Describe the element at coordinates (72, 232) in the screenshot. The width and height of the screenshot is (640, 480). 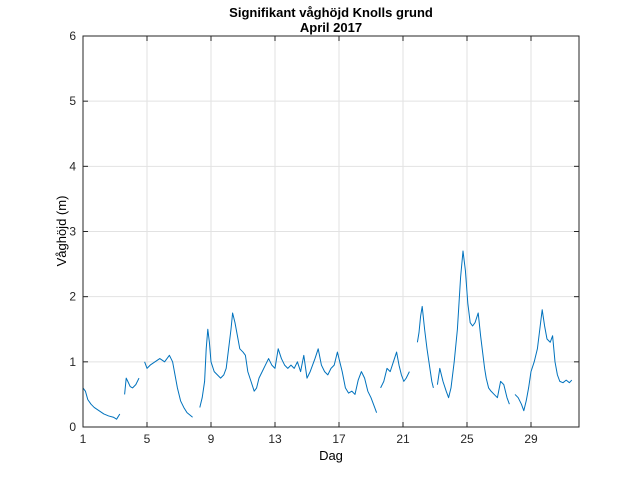
I see `y-tick-label: 3` at that location.